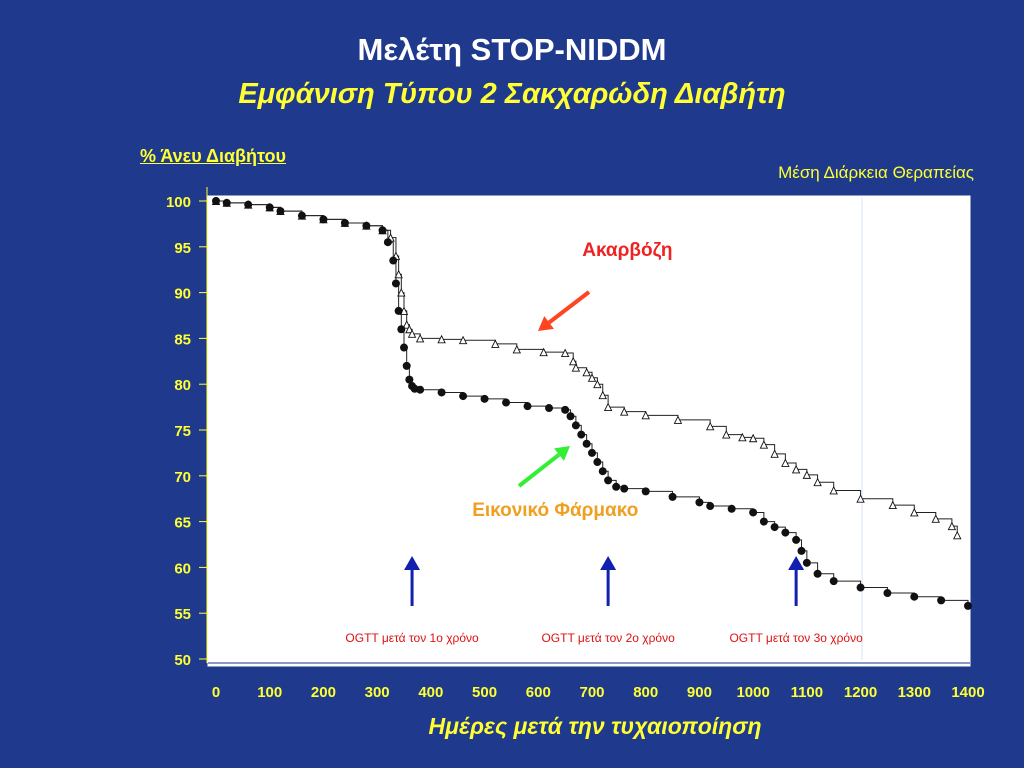 The image size is (1024, 768). Describe the element at coordinates (182, 523) in the screenshot. I see `y-tick-label: 65` at that location.